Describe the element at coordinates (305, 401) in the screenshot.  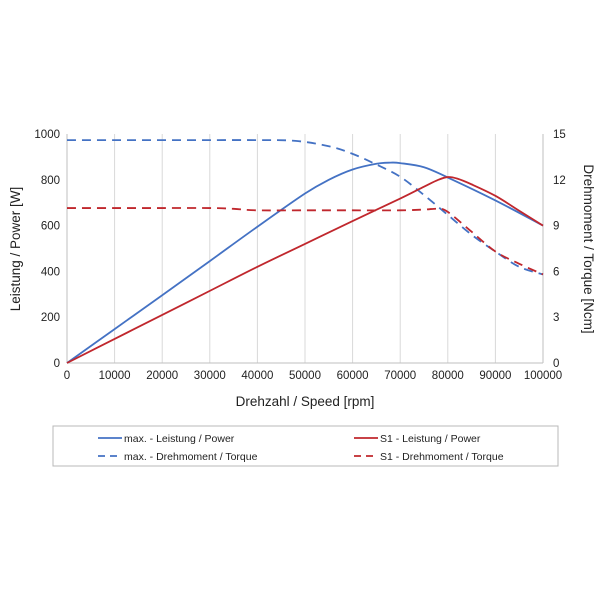
I see `x-axis-title: Drehzahl / Speed [rpm]` at that location.